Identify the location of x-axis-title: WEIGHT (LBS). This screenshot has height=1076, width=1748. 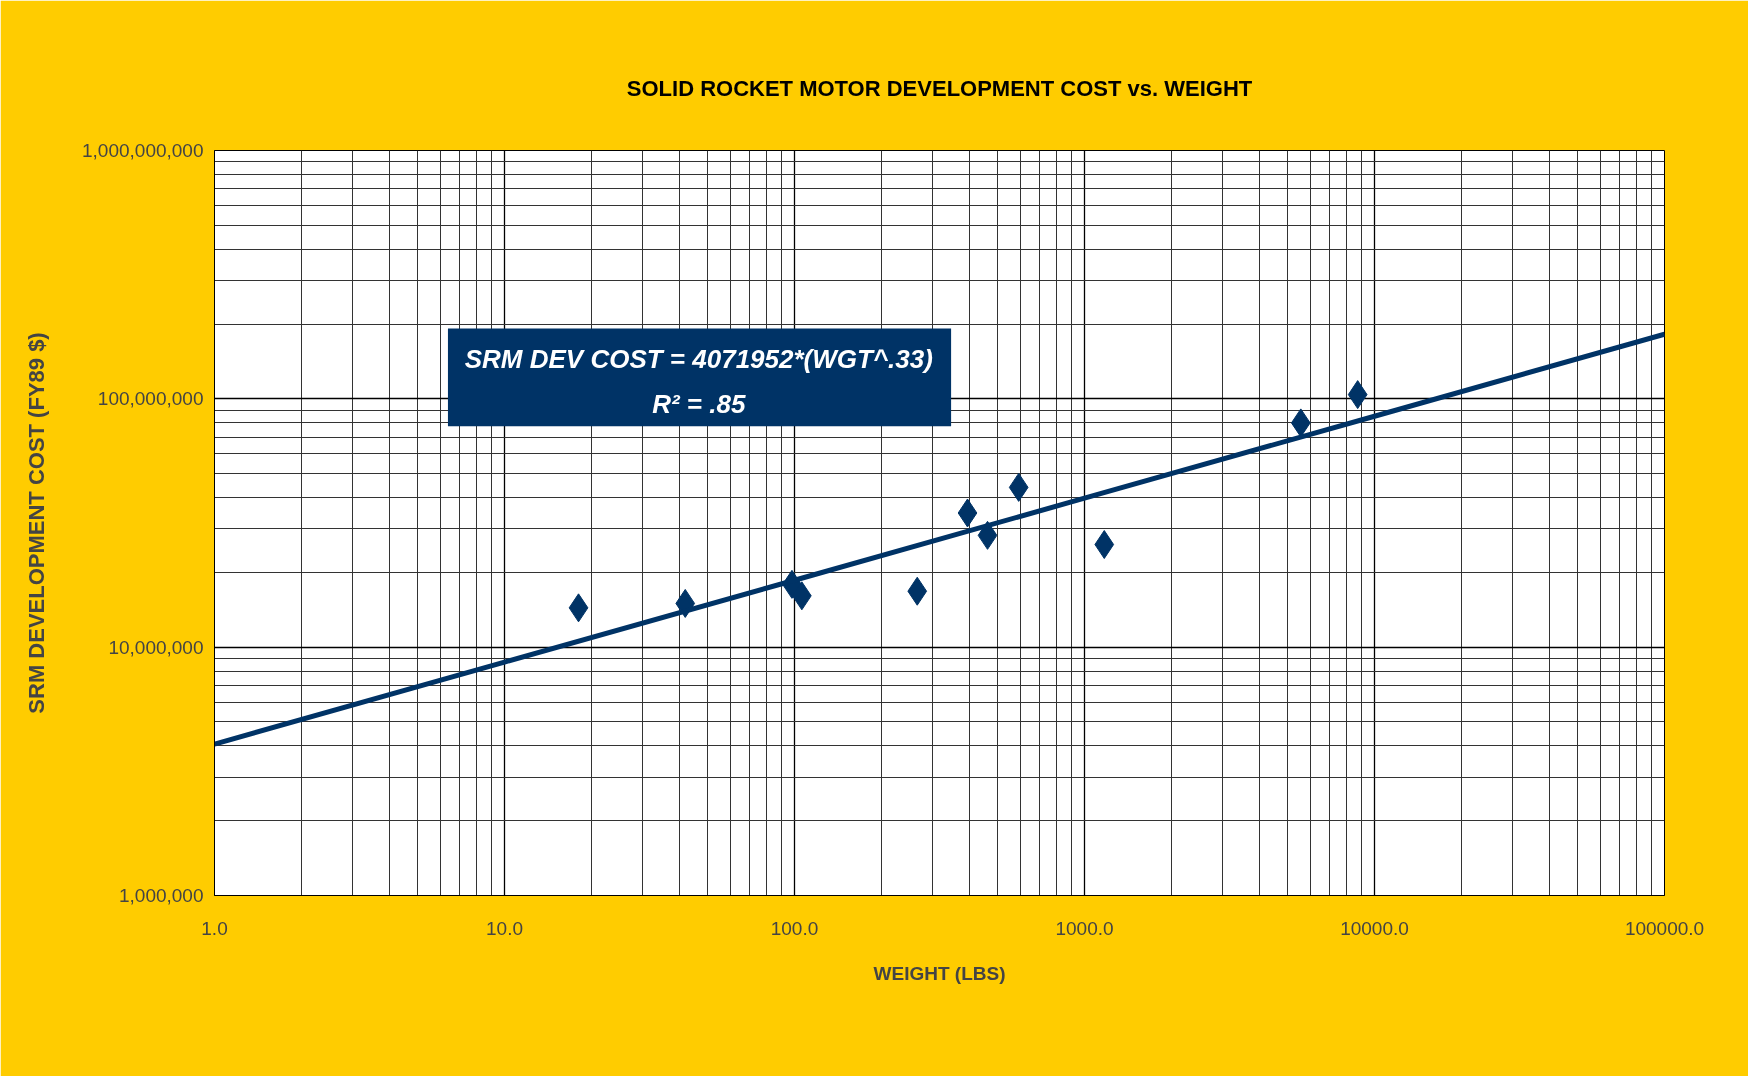
(939, 973).